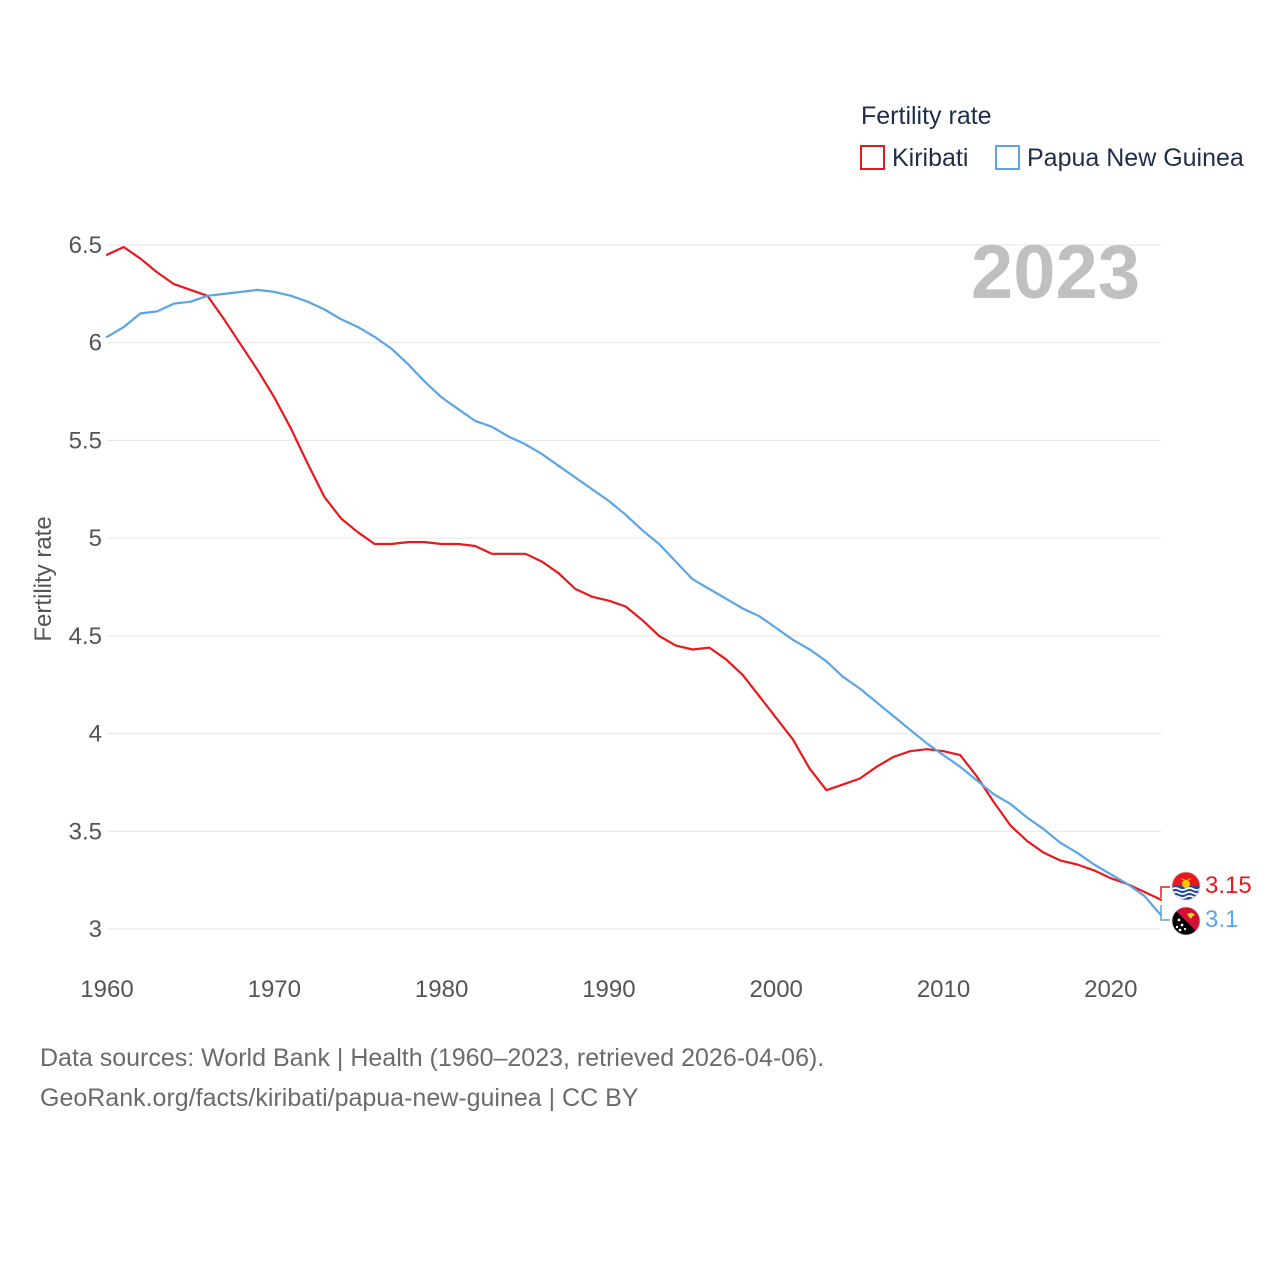 This screenshot has height=1280, width=1280. I want to click on x-tick-label: 2010, so click(943, 989).